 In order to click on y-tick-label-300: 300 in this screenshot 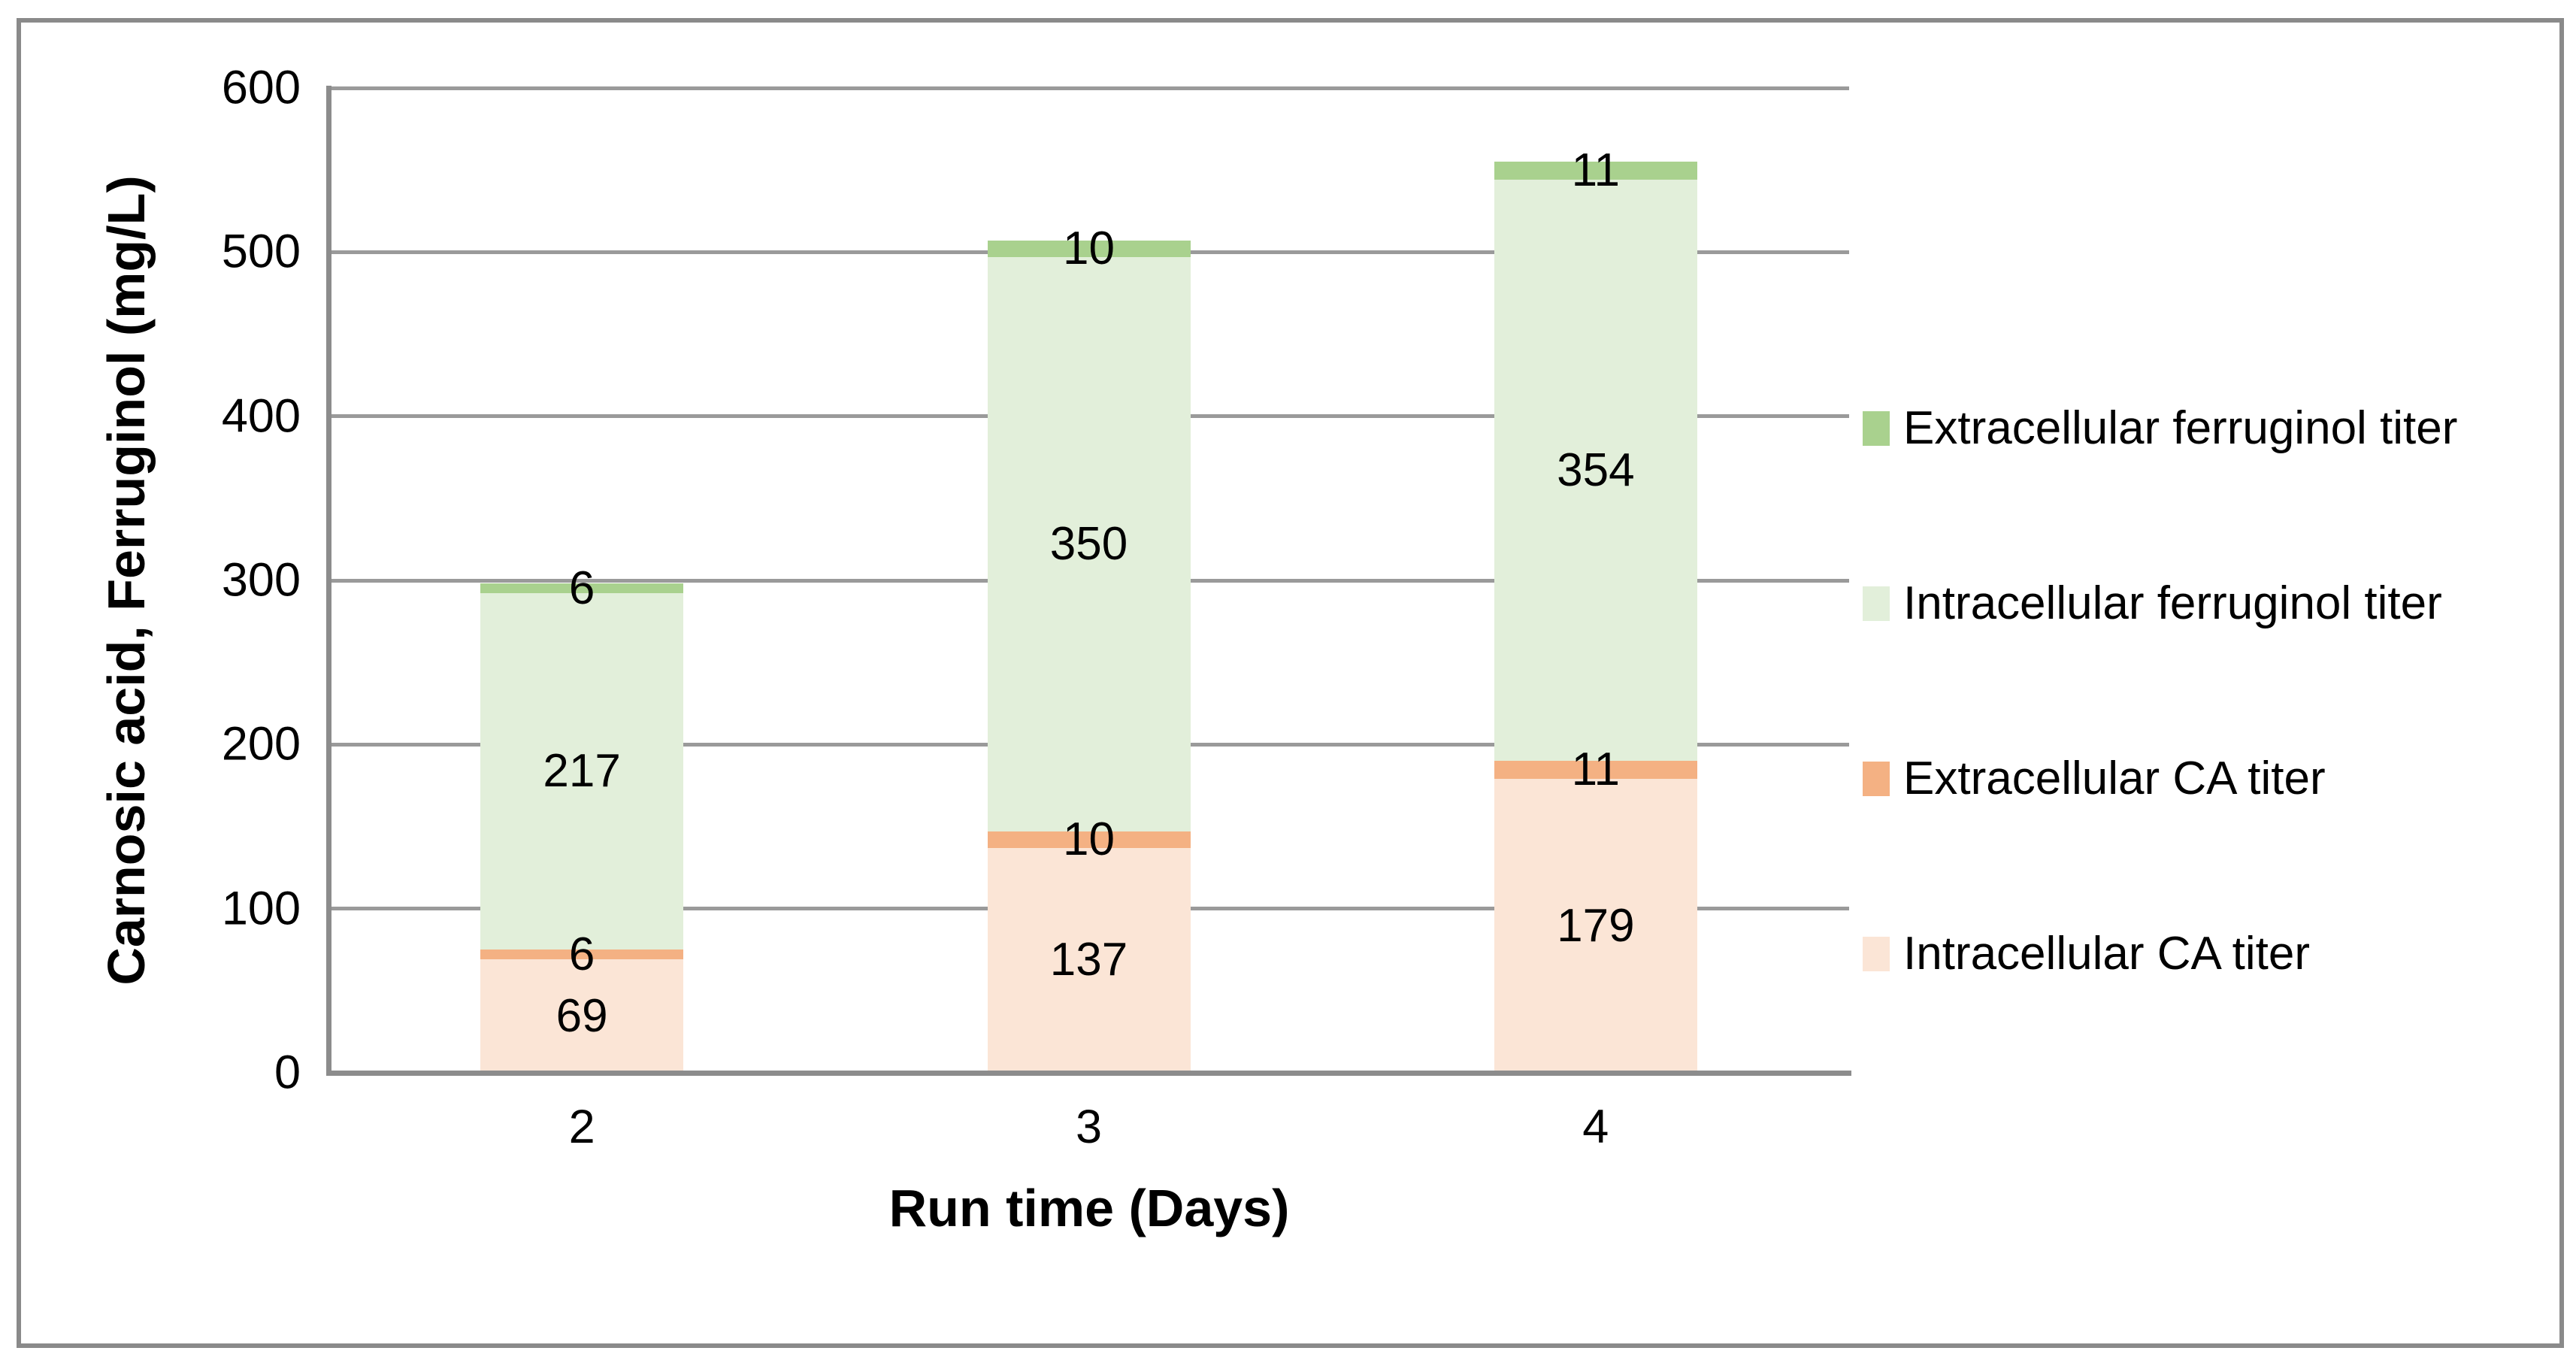, I will do `click(261, 580)`.